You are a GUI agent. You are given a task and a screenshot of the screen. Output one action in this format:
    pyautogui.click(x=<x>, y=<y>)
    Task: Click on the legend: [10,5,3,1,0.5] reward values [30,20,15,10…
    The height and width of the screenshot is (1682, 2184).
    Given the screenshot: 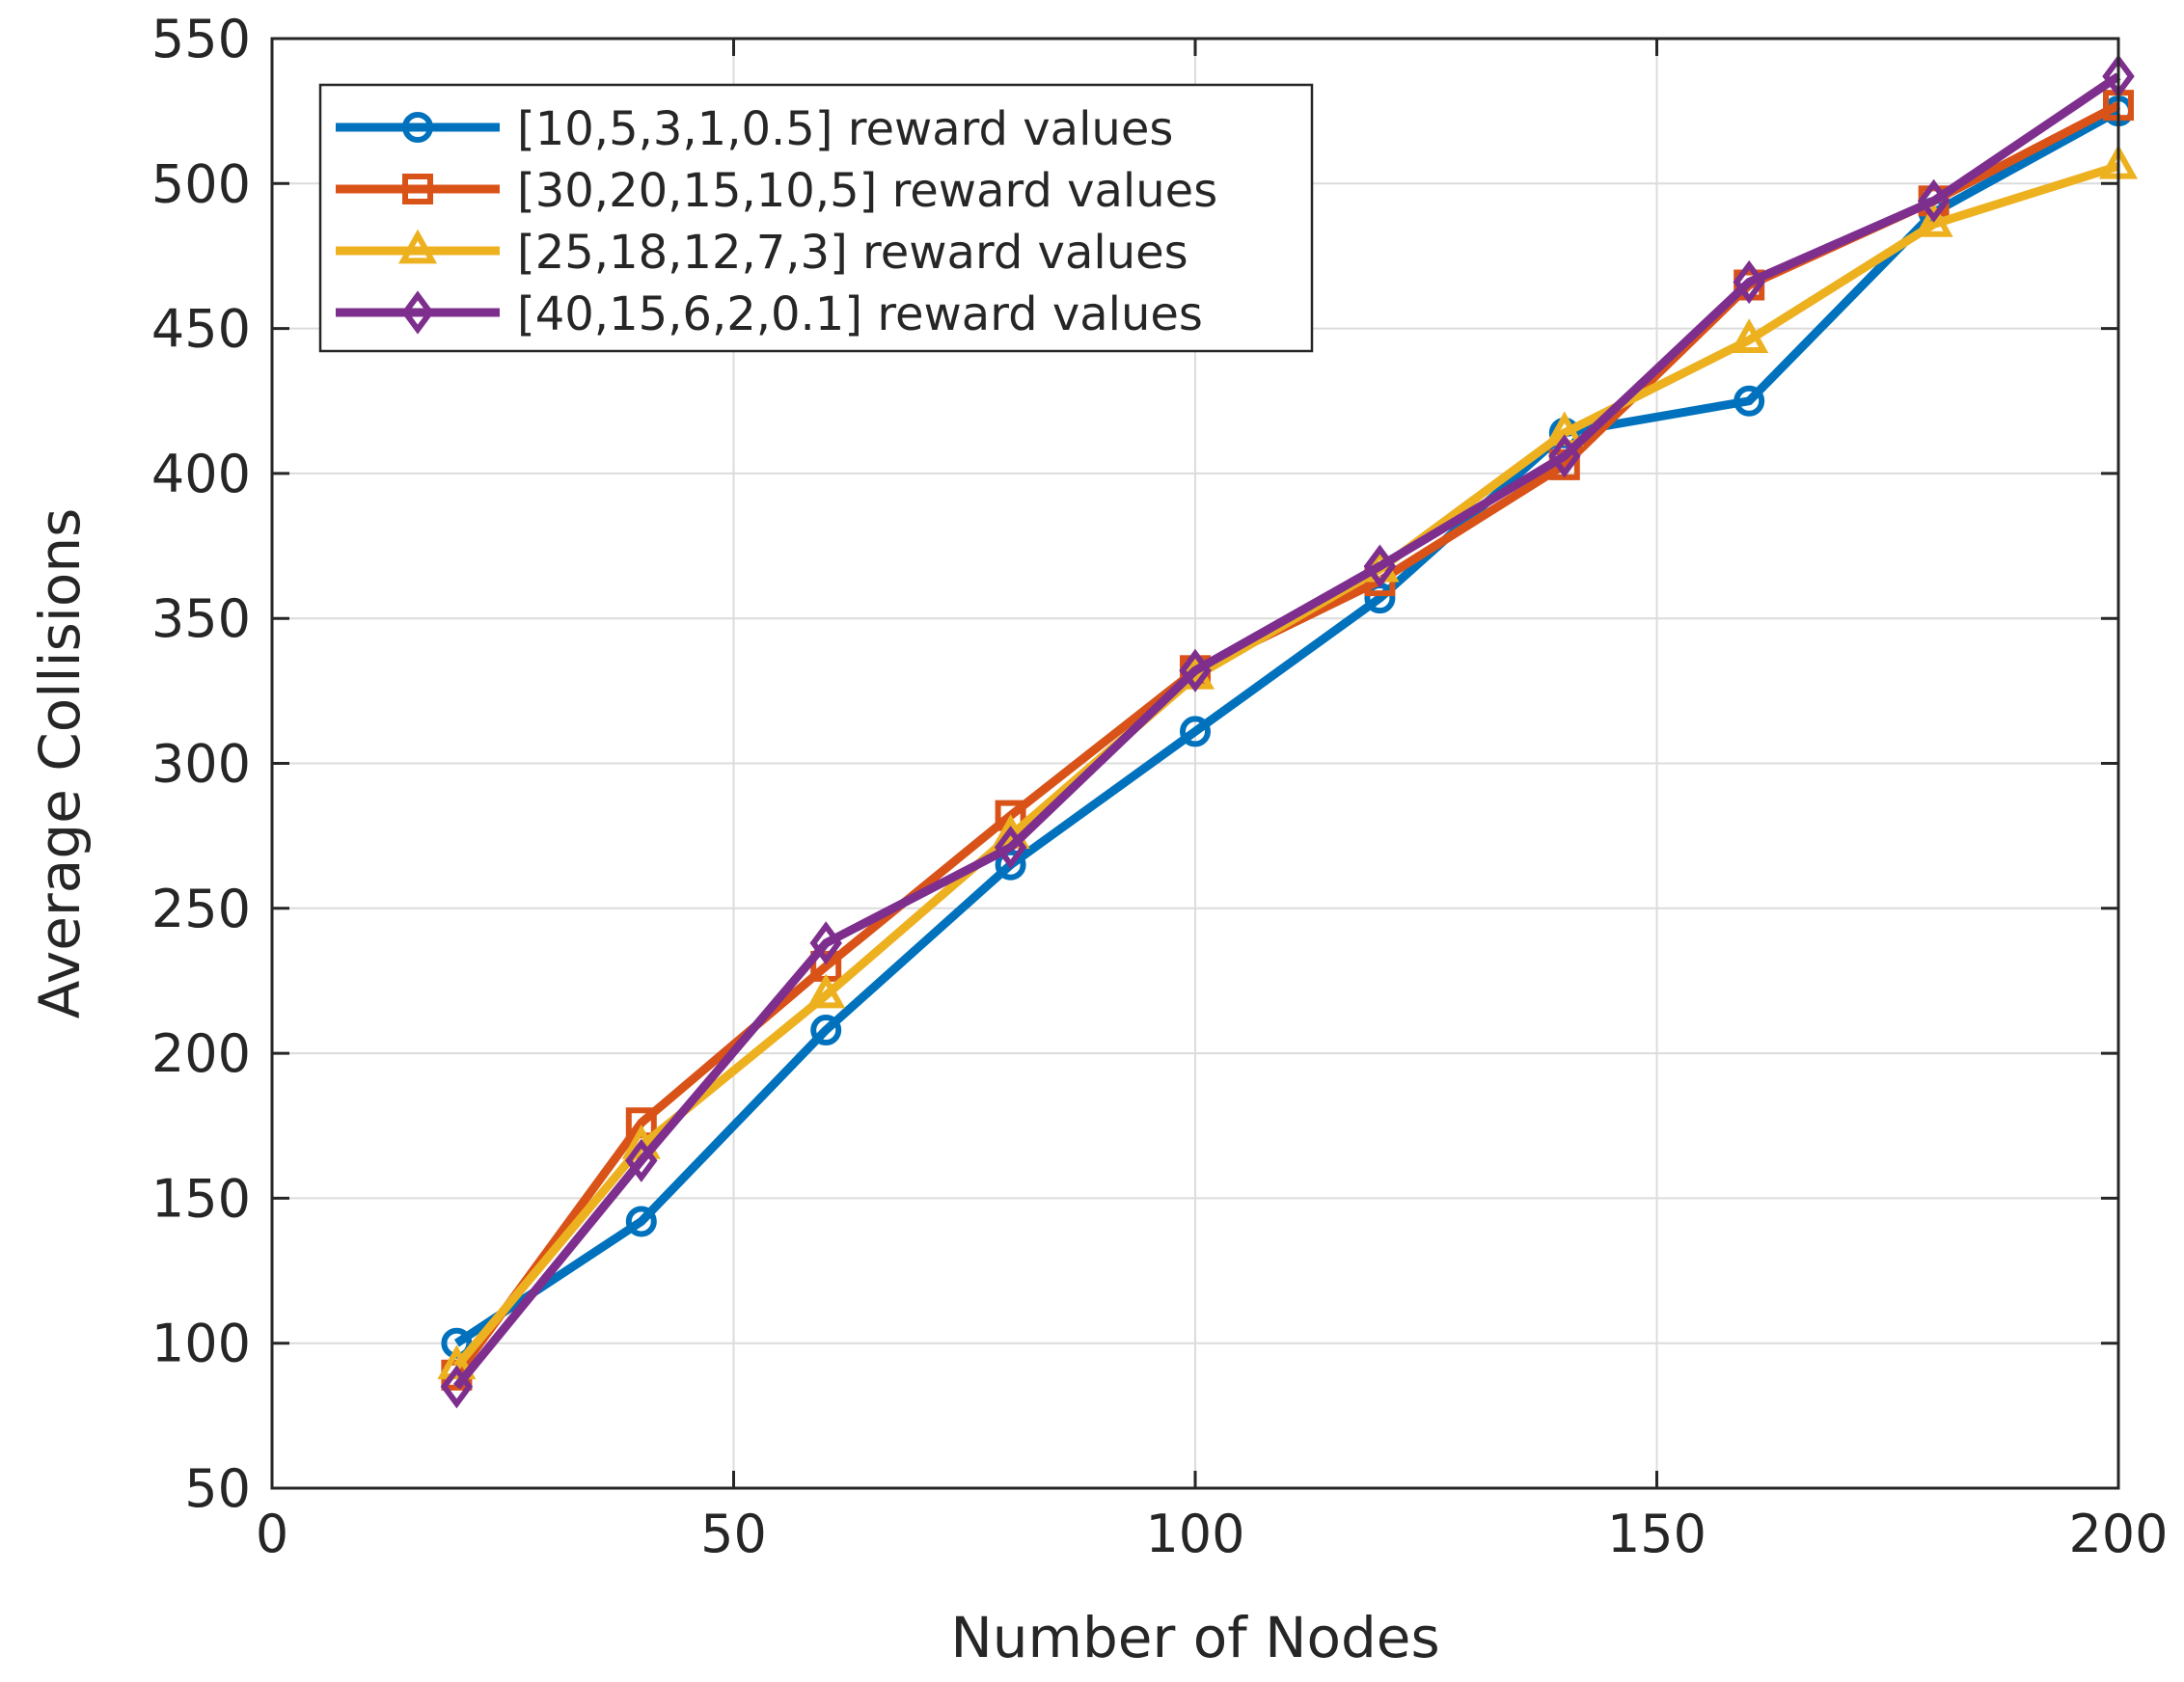 What is the action you would take?
    pyautogui.click(x=816, y=218)
    